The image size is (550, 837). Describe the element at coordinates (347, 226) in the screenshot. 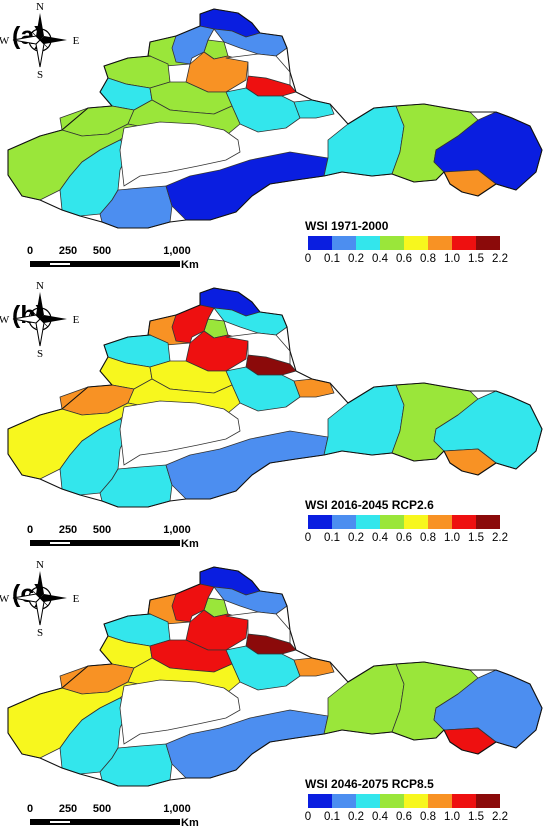

I see `legend-title: WSI 1971-2000` at that location.